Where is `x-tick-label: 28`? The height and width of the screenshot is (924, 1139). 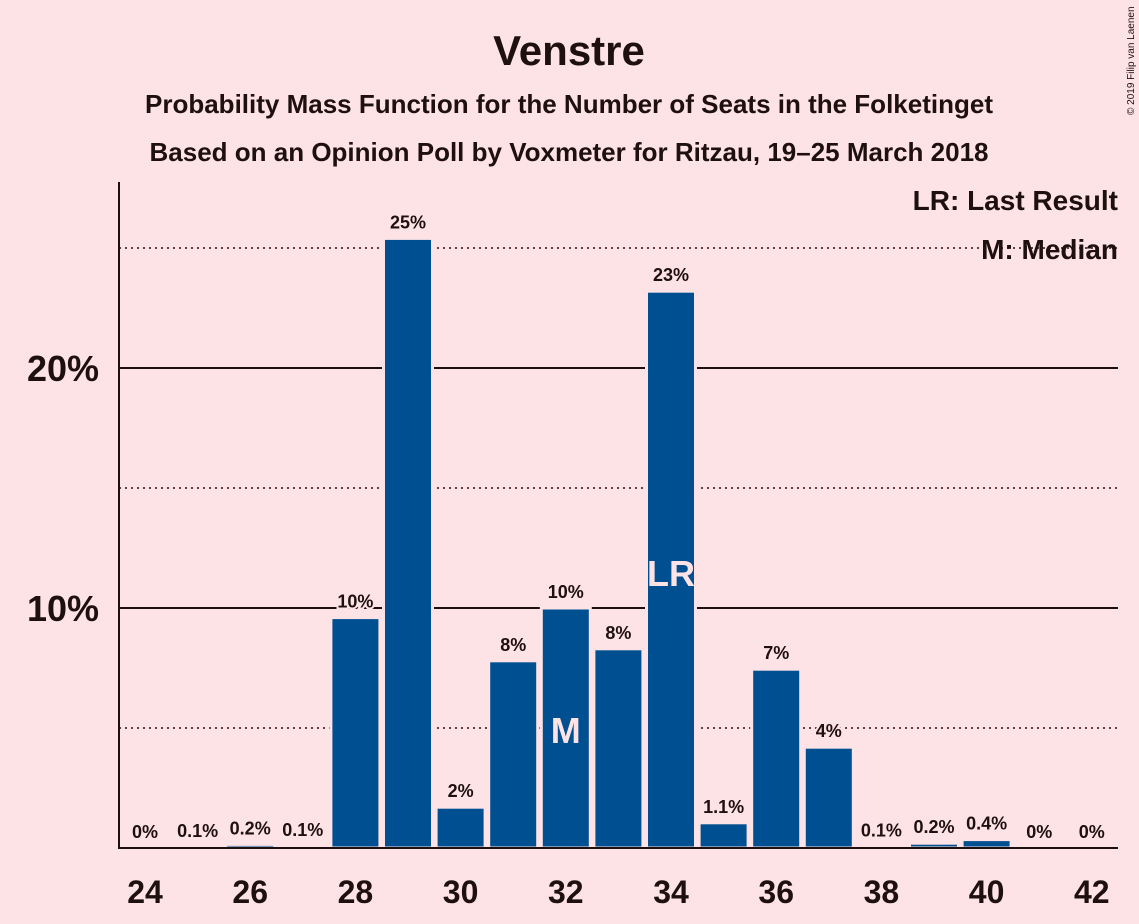
x-tick-label: 28 is located at coordinates (356, 892).